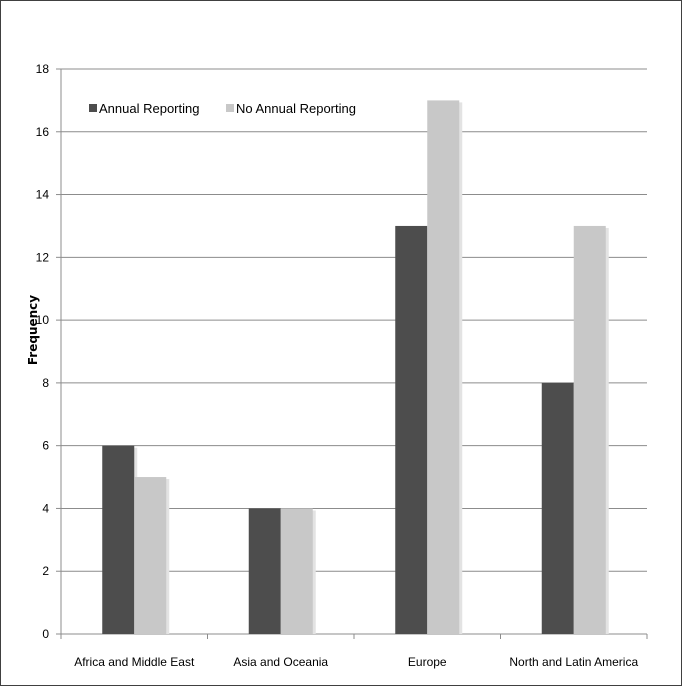 This screenshot has width=682, height=686. I want to click on y-tick-label: 0, so click(45, 634).